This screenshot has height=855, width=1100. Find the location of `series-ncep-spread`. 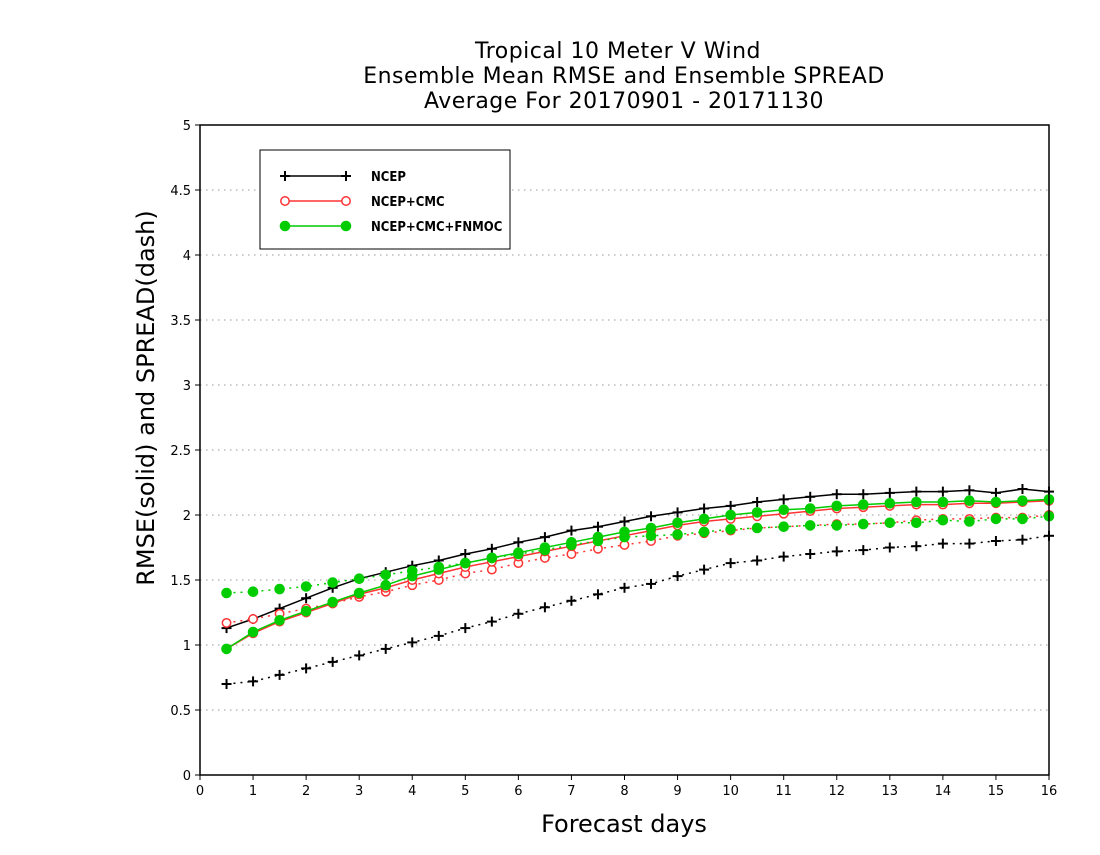

series-ncep-spread is located at coordinates (637, 609).